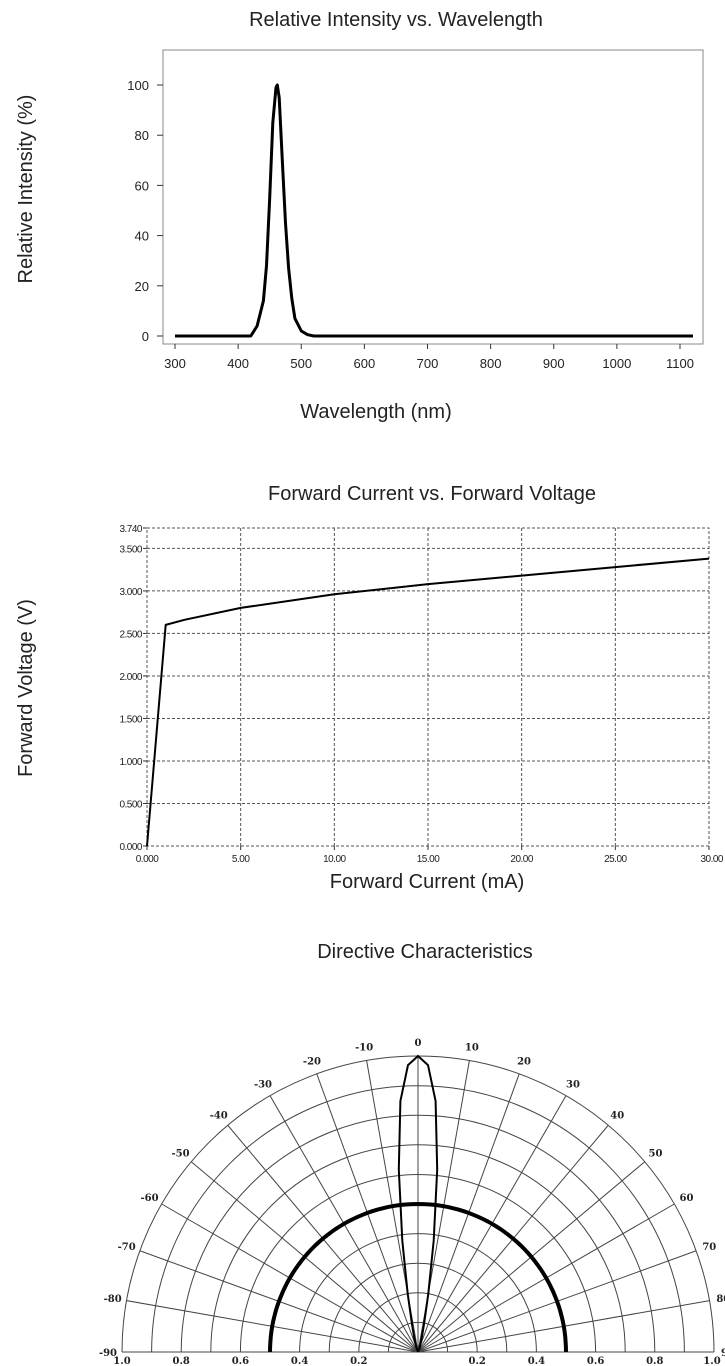 This screenshot has width=725, height=1366. I want to click on spectrum-series-line, so click(434, 210).